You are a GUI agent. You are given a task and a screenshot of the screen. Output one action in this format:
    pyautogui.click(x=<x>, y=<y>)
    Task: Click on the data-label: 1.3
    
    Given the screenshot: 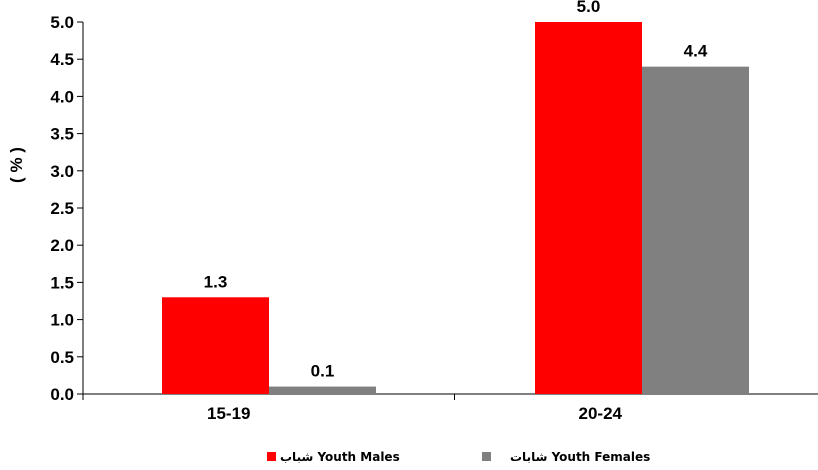 What is the action you would take?
    pyautogui.click(x=216, y=281)
    